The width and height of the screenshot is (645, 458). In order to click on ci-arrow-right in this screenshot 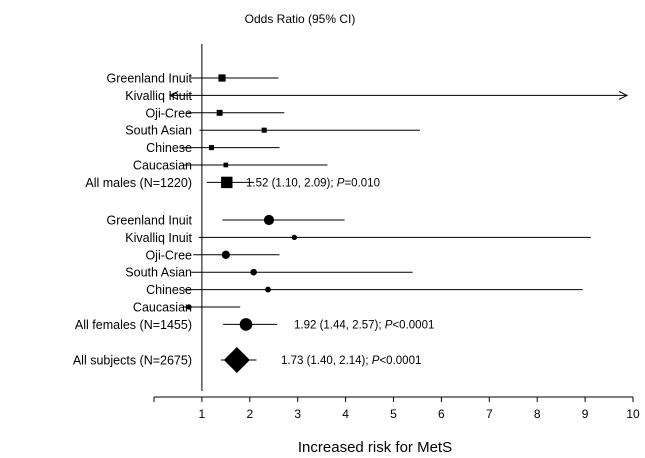, I will do `click(623, 95)`.